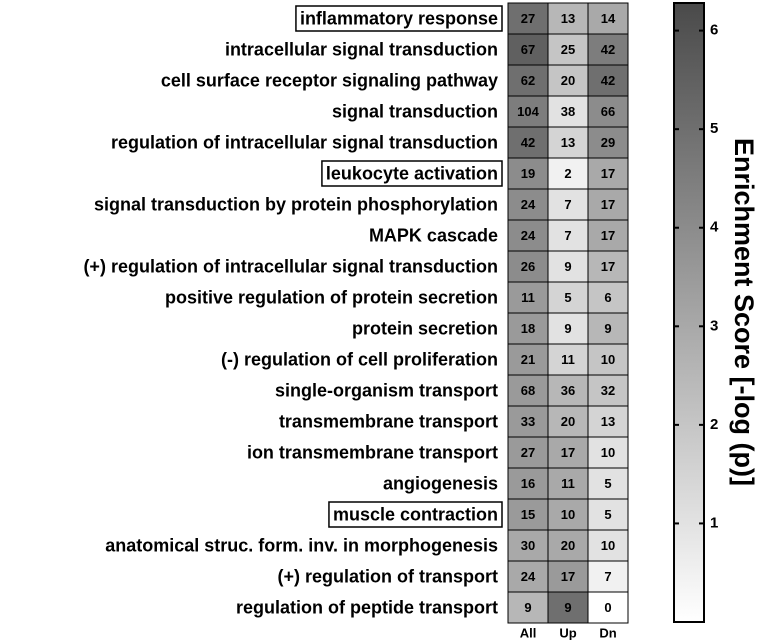 The width and height of the screenshot is (766, 644). Describe the element at coordinates (714, 522) in the screenshot. I see `colorbar-tick-label: 1` at that location.